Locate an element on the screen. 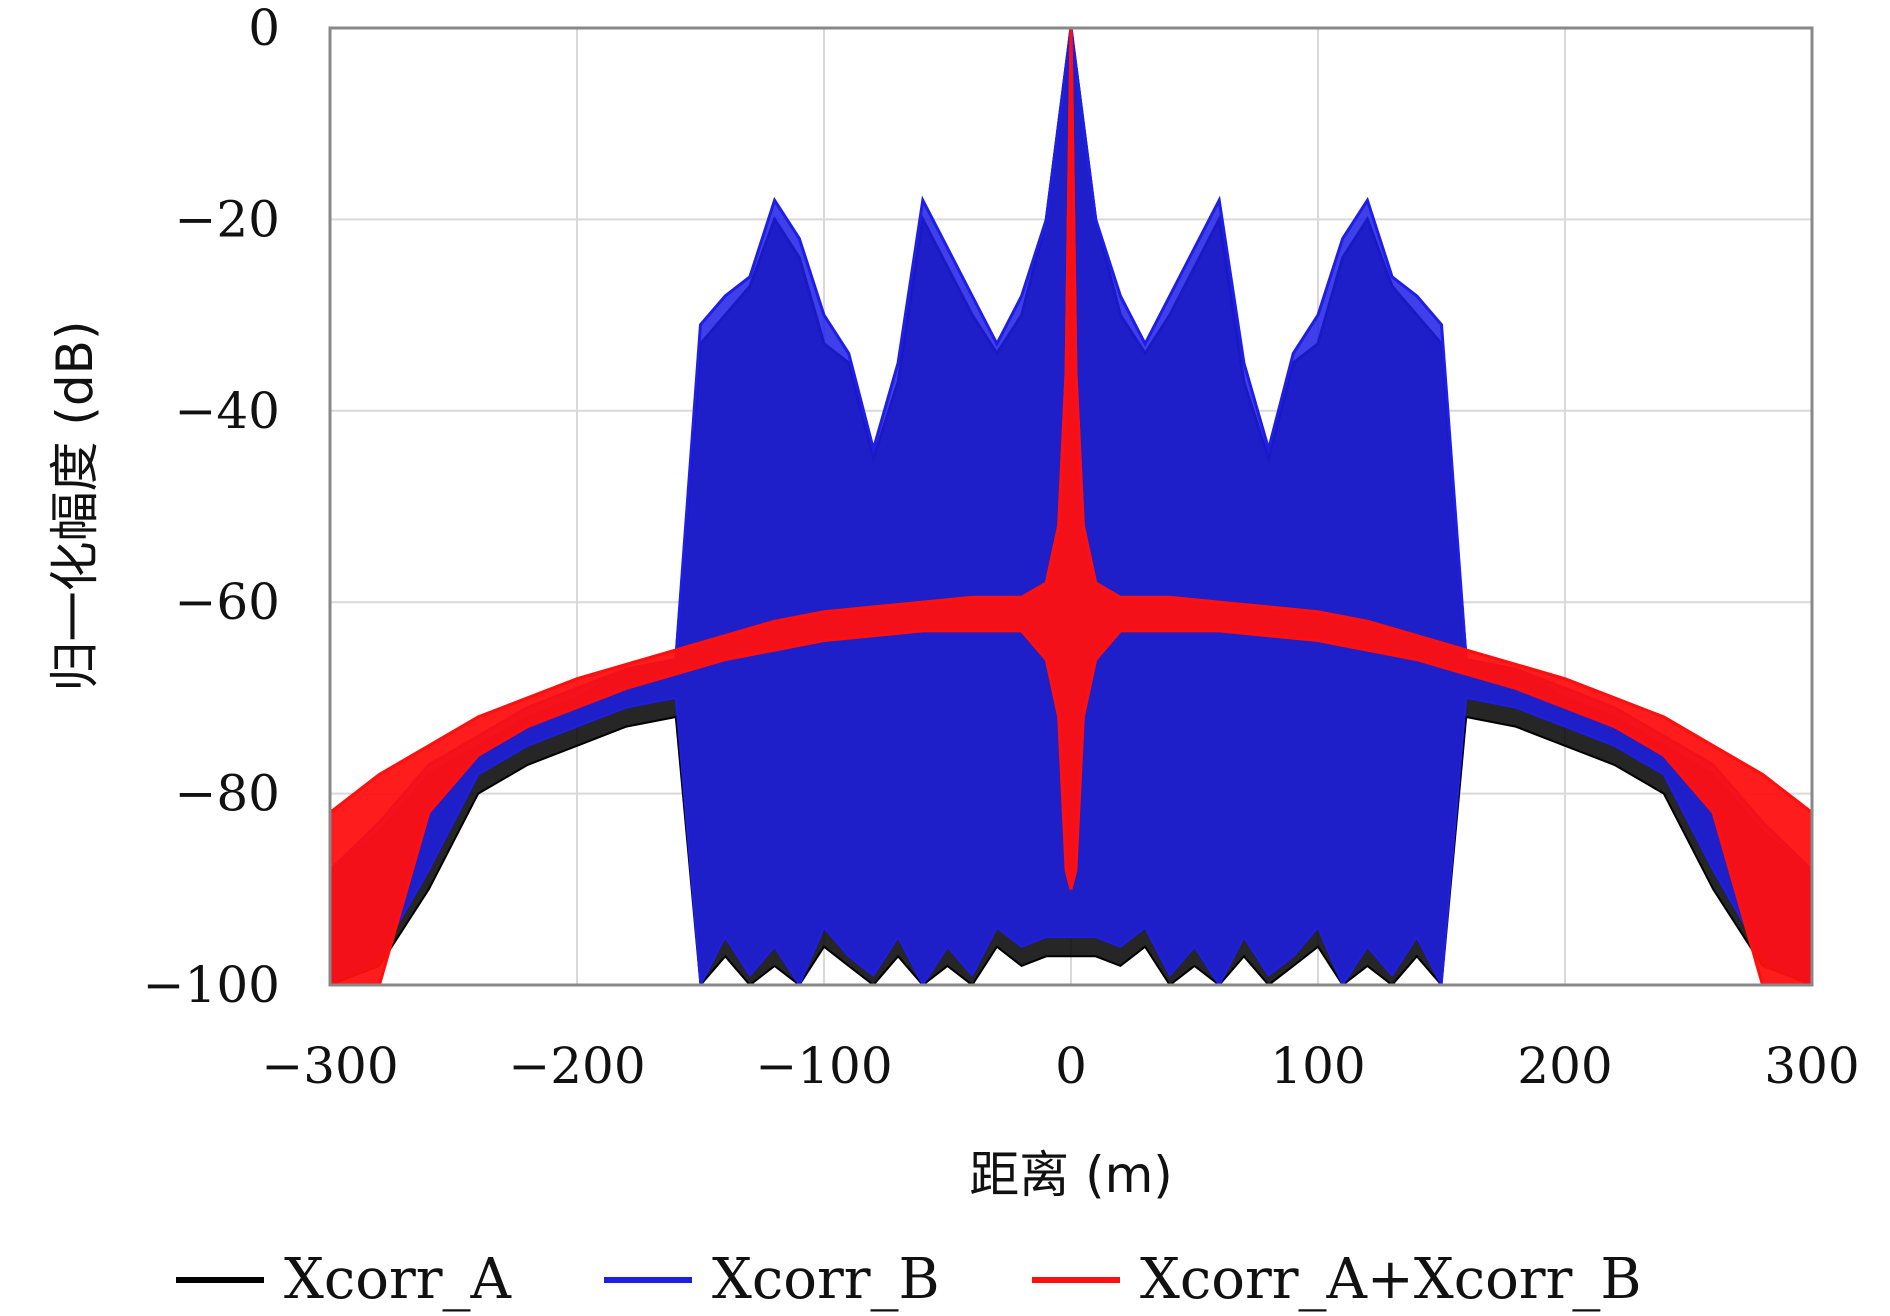 The height and width of the screenshot is (1316, 1890). y-tick-label: −80 is located at coordinates (227, 794).